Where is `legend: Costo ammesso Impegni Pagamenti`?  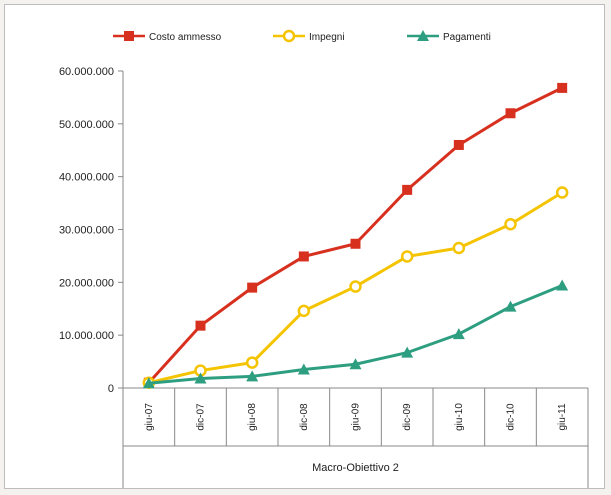 legend: Costo ammesso Impegni Pagamenti is located at coordinates (302, 36).